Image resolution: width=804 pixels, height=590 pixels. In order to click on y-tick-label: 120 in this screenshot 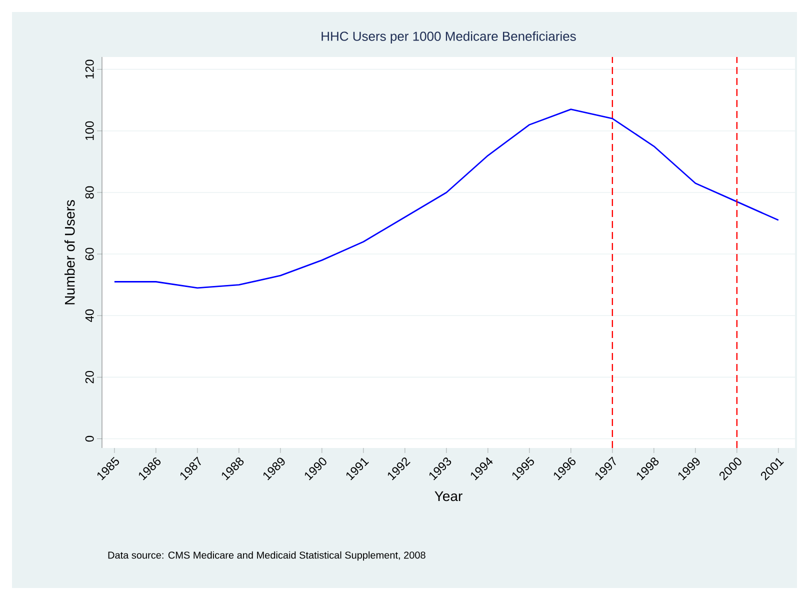, I will do `click(89, 69)`.